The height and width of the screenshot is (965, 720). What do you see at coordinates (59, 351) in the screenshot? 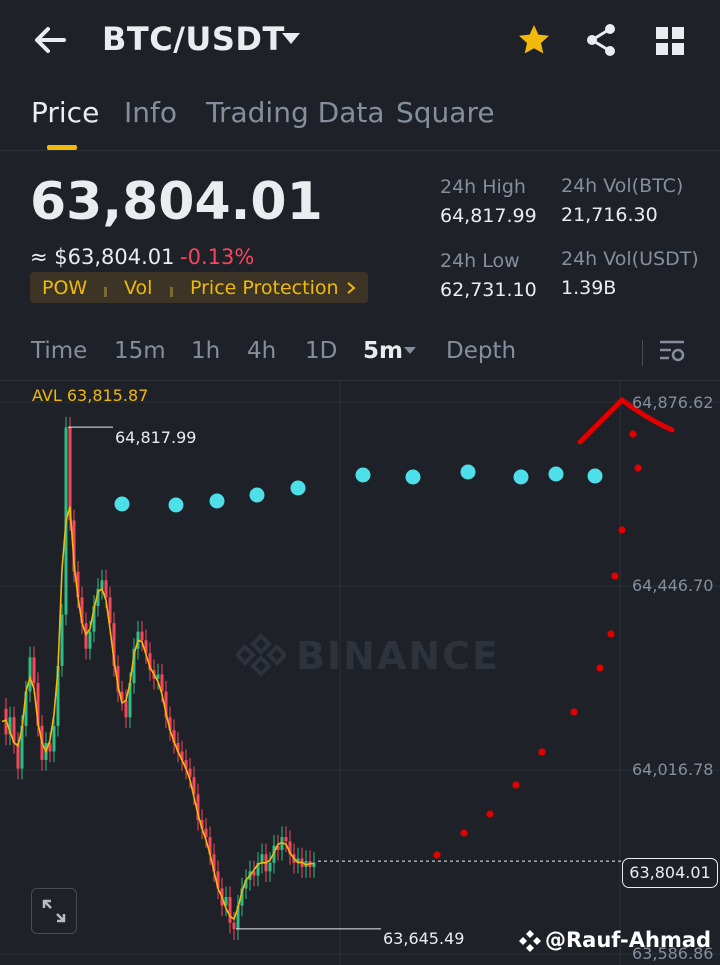
I see `interval-time: Time` at bounding box center [59, 351].